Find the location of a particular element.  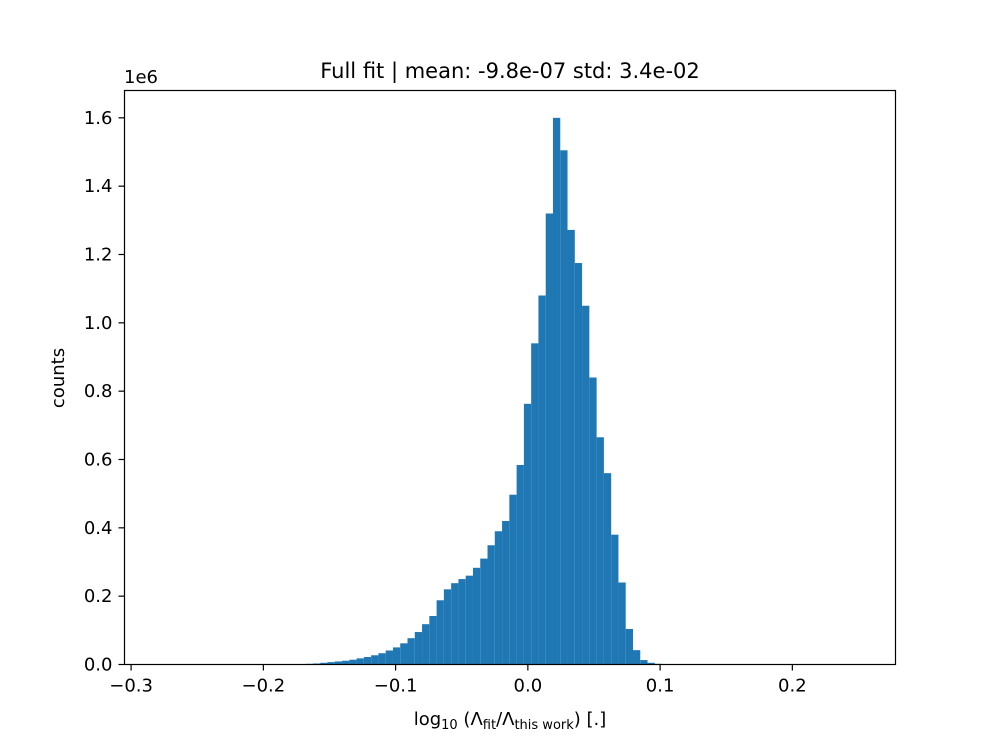

y-tick-label: 1.6 is located at coordinates (98, 118).